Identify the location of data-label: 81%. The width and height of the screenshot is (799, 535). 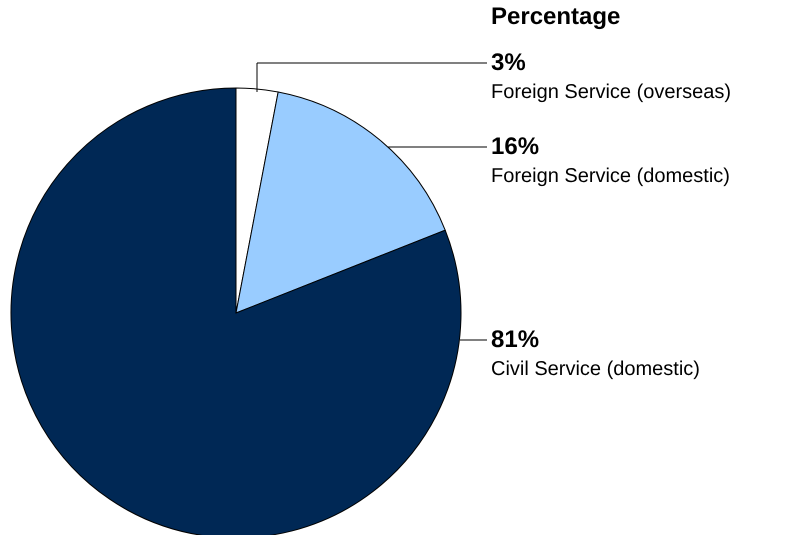
(515, 339).